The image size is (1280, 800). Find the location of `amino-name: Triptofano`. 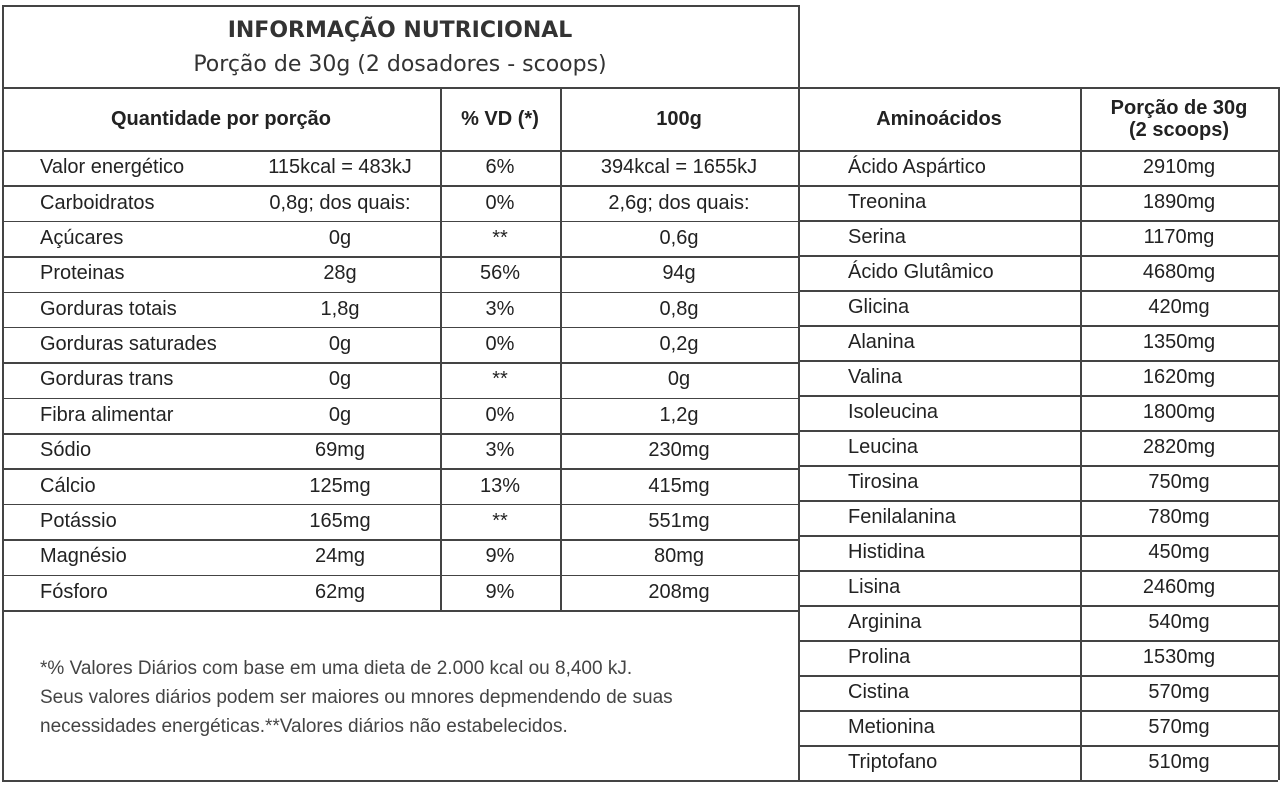

amino-name: Triptofano is located at coordinates (893, 762).